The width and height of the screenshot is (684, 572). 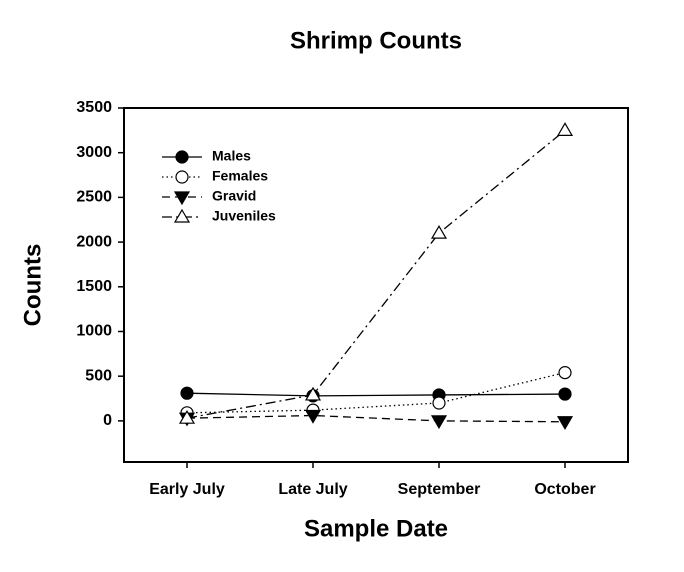 What do you see at coordinates (564, 489) in the screenshot?
I see `x-tick-label: October` at bounding box center [564, 489].